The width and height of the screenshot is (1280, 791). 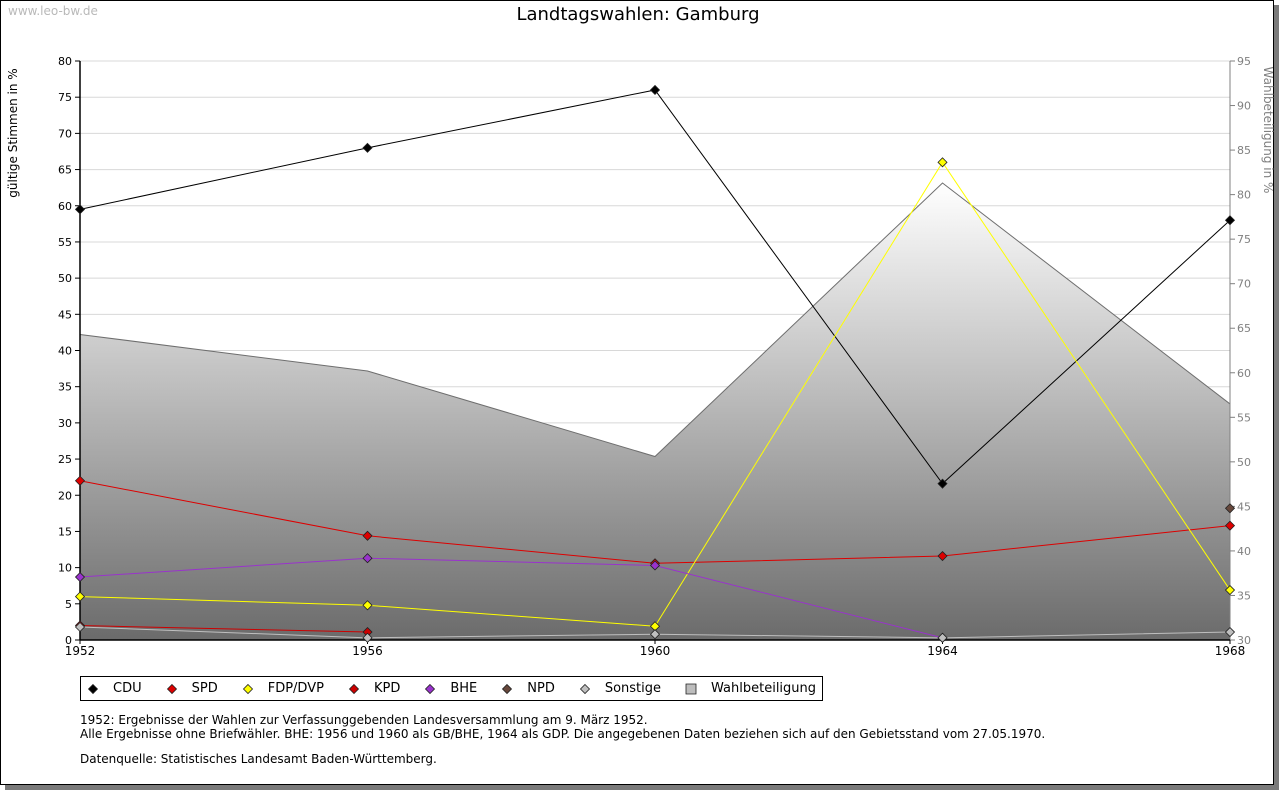 I want to click on legend-marker-kpd, so click(x=354, y=688).